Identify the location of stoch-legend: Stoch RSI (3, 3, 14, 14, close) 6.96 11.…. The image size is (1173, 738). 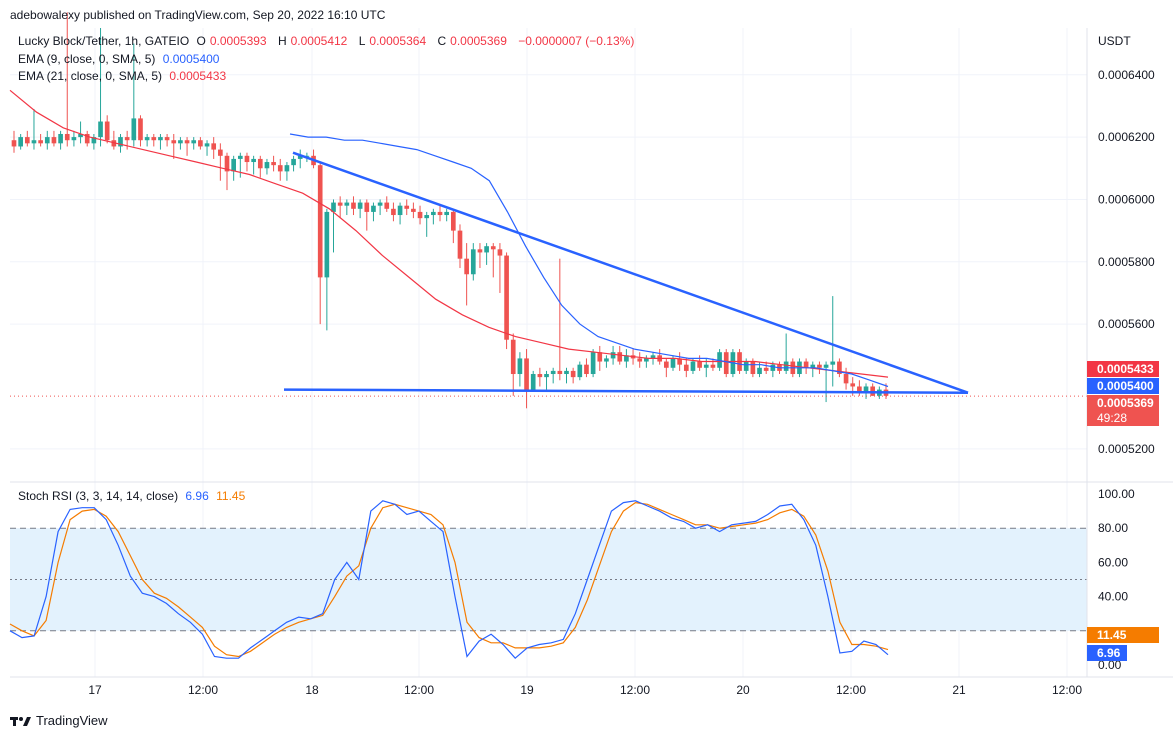
(133, 496).